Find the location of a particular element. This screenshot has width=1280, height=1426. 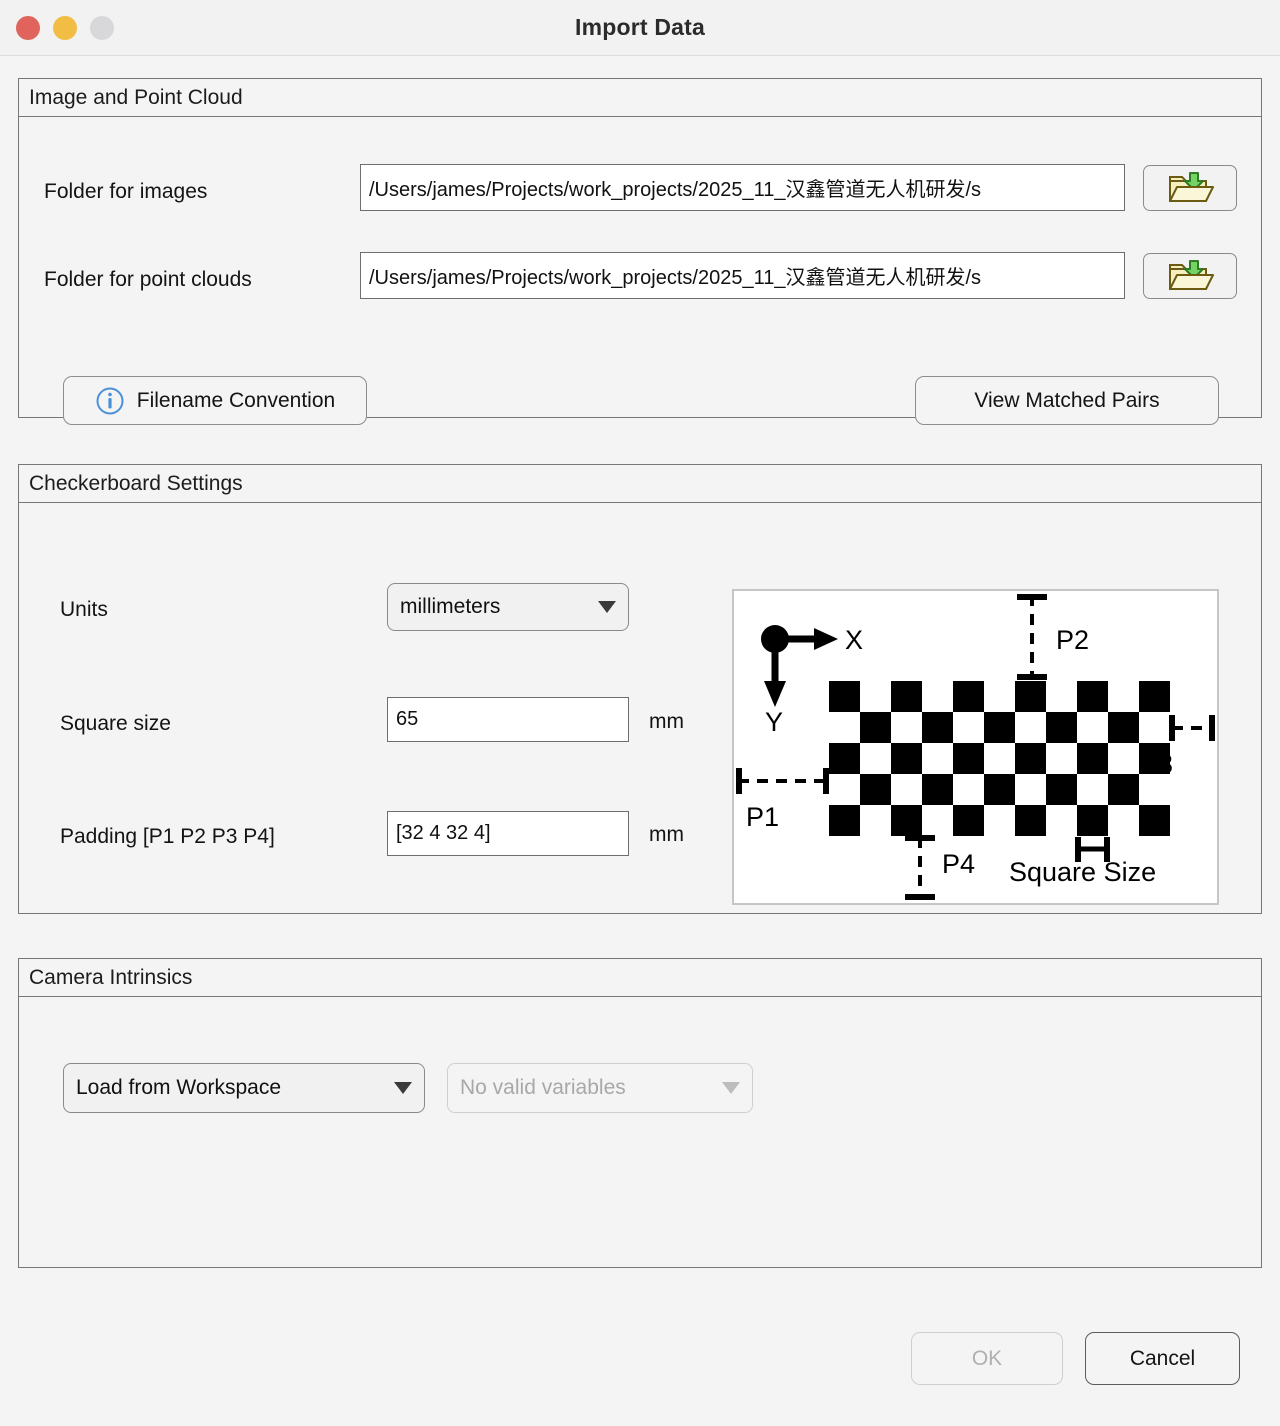

panel-title-image-point-cloud: Image and Point Cloud is located at coordinates (640, 98).